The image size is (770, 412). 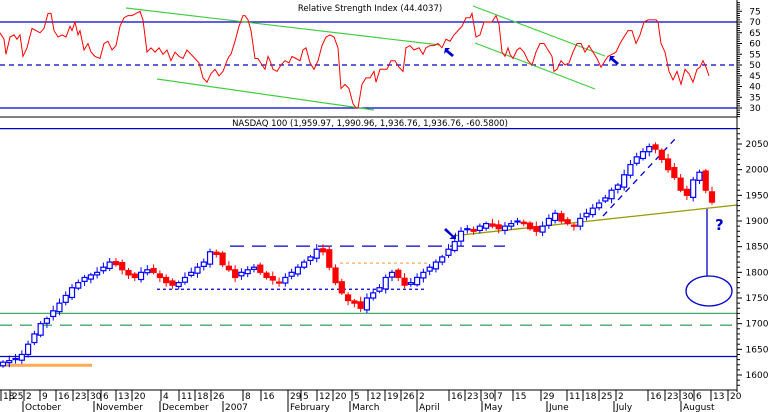 I want to click on rsi-axis-label: 70, so click(x=755, y=23).